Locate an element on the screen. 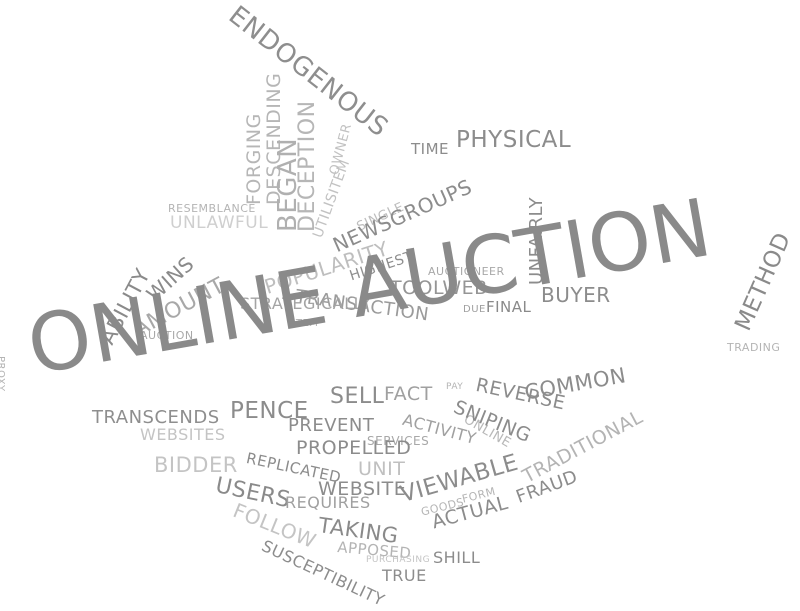 The image size is (800, 611). word-traditional: TRADITIONAL is located at coordinates (583, 446).